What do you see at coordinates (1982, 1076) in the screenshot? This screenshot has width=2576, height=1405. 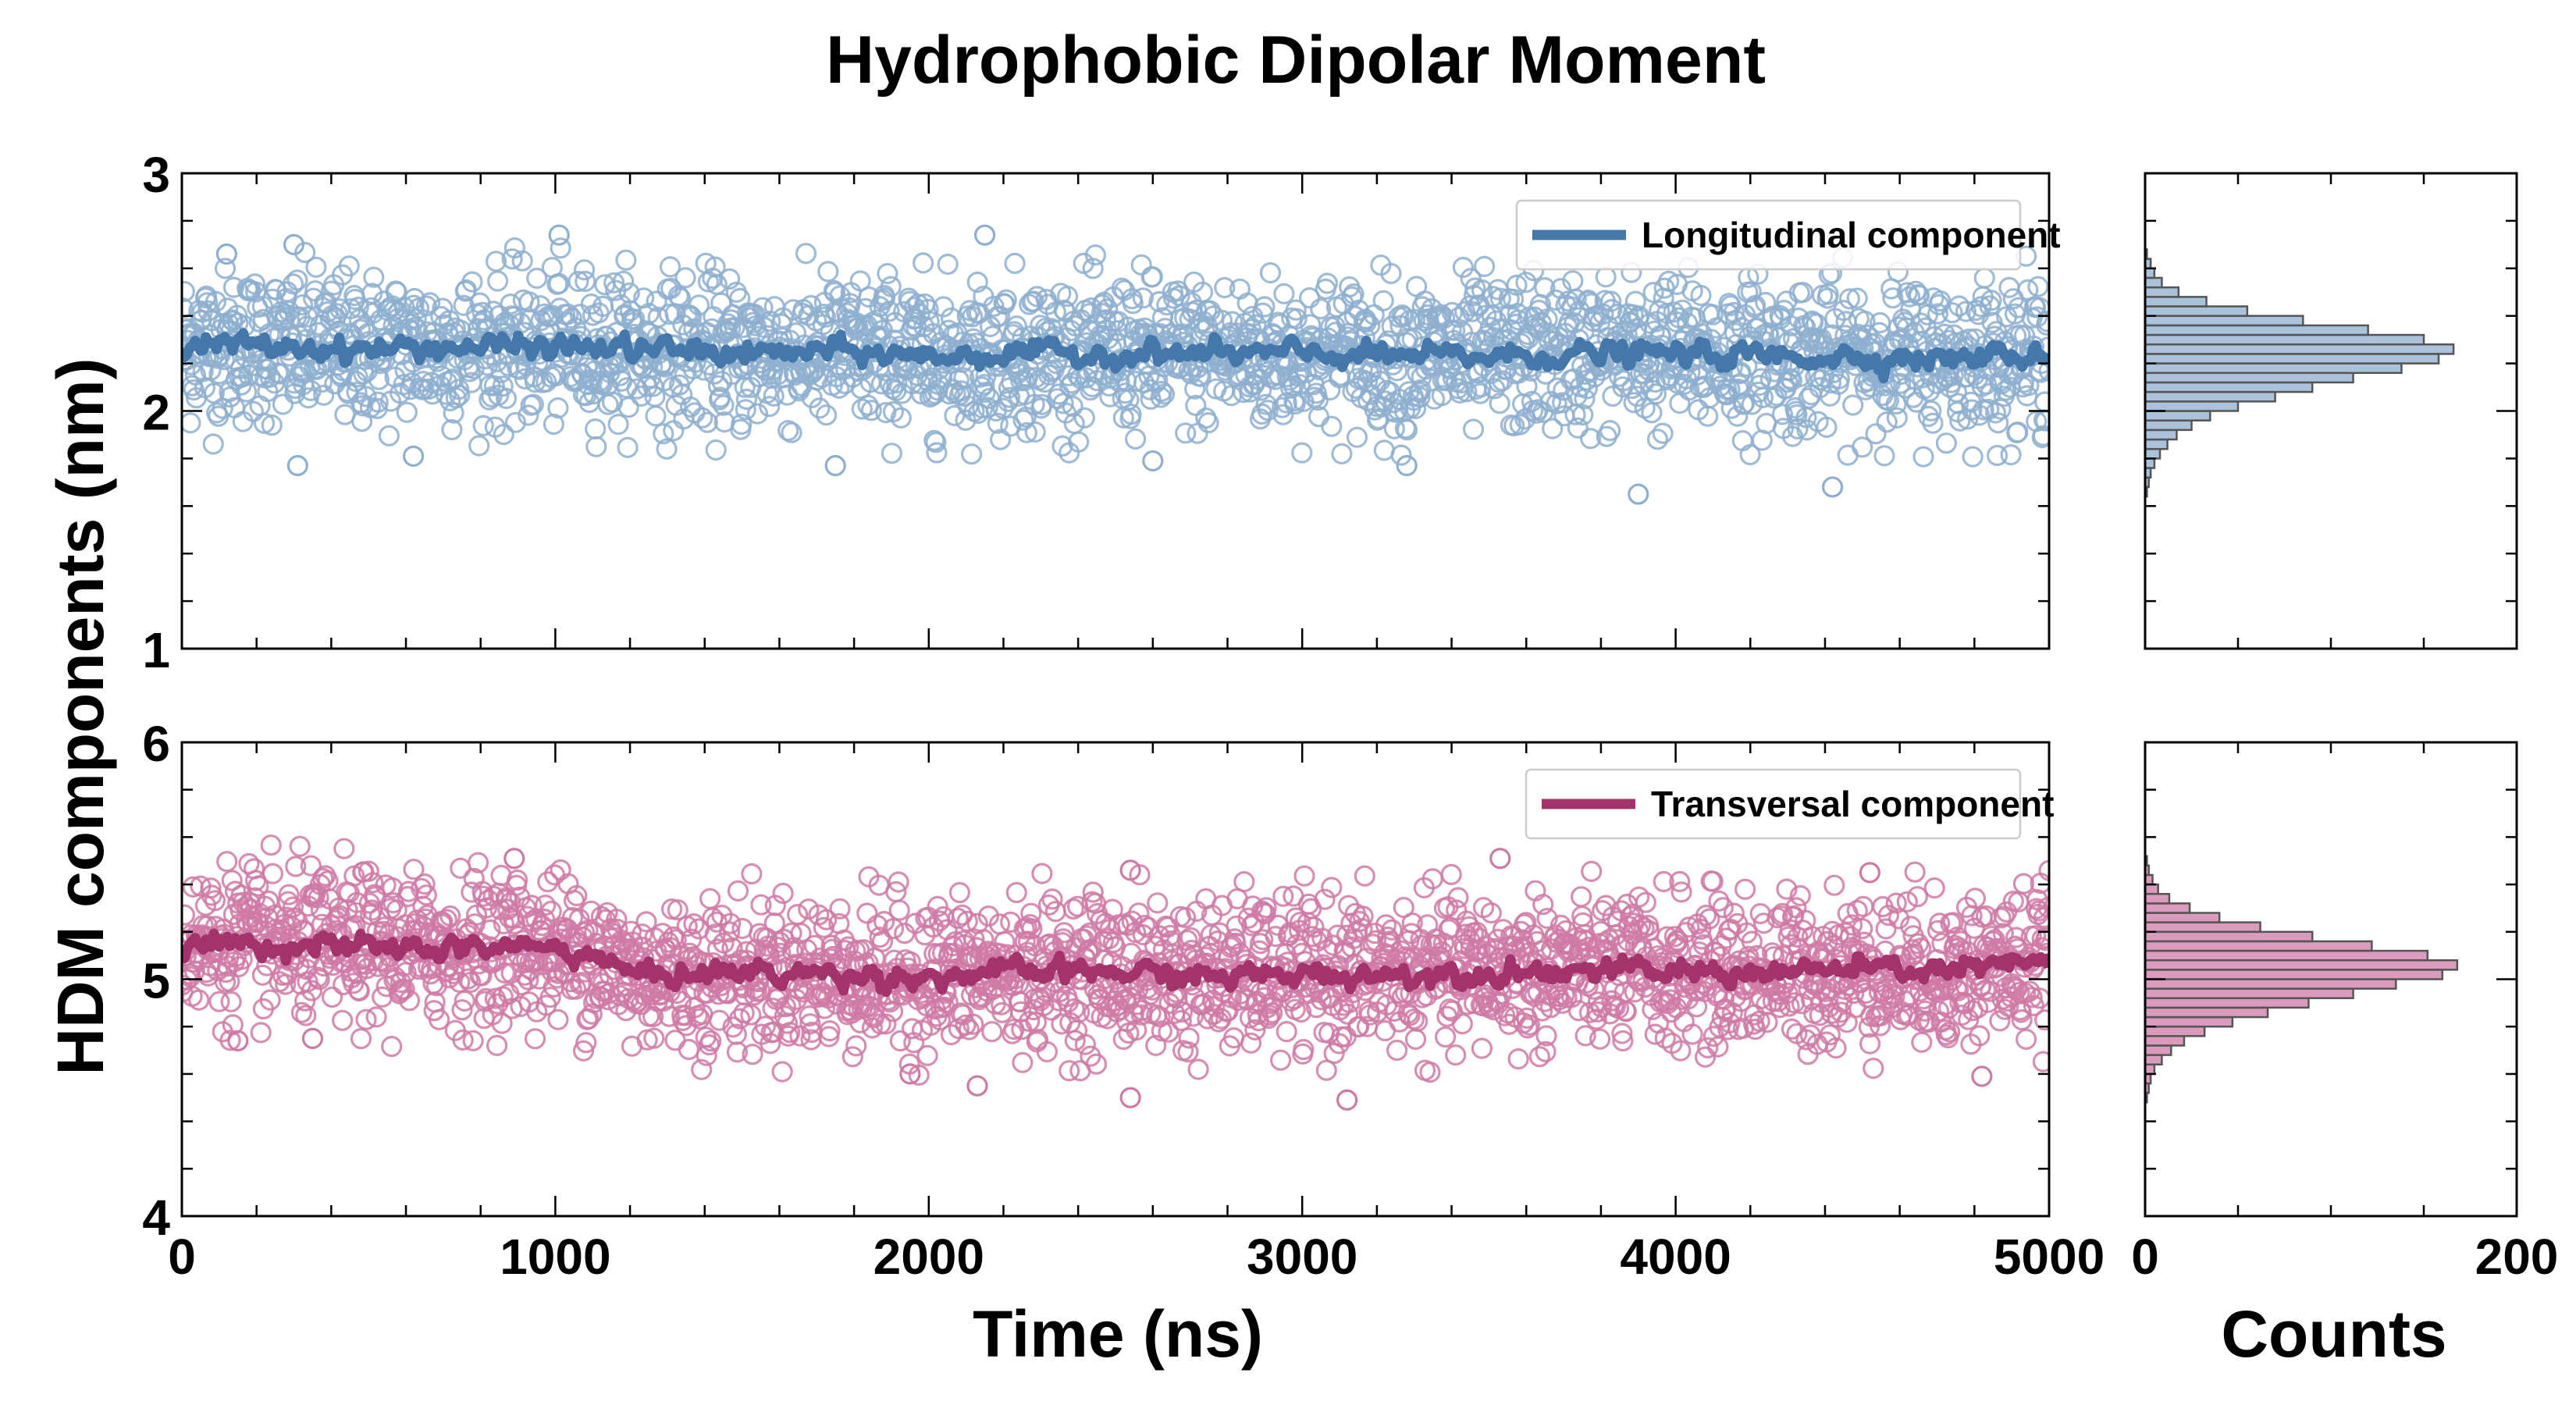 I see `transversal-outlier-point` at bounding box center [1982, 1076].